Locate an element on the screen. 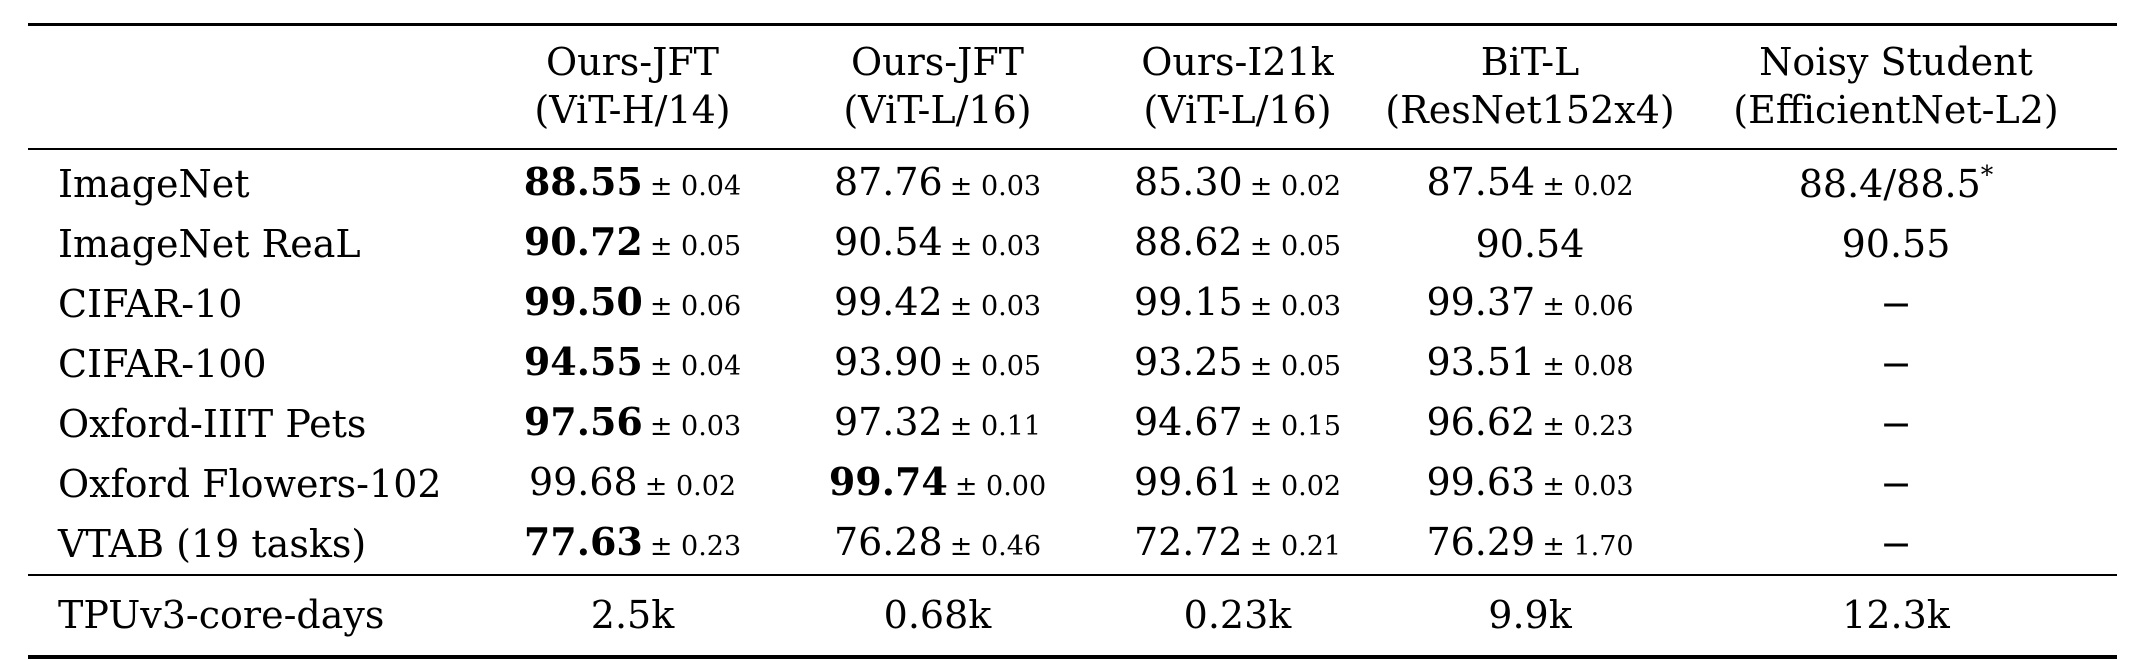 This screenshot has height=660, width=2154. column-header: Ours-JFT (ViT-L/16) is located at coordinates (937, 87).